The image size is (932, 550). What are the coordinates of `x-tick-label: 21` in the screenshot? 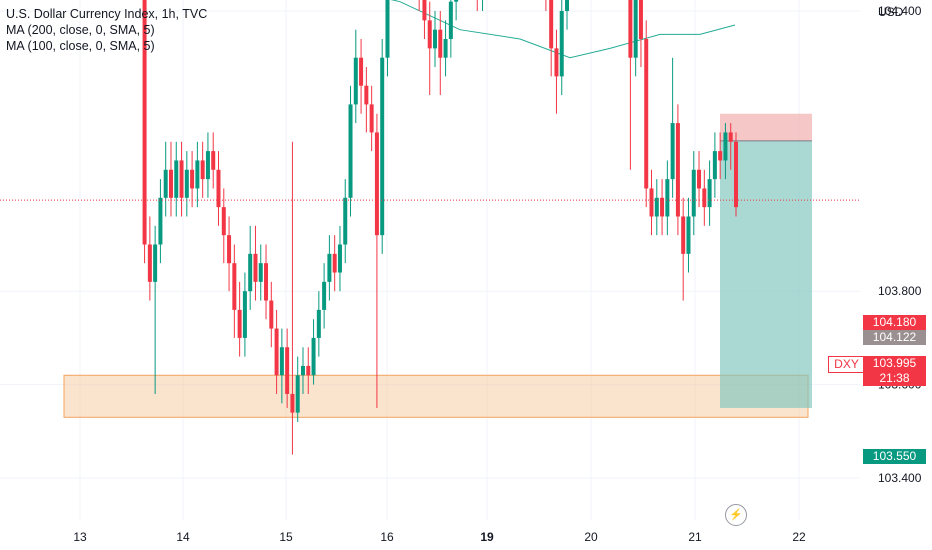 It's located at (695, 537).